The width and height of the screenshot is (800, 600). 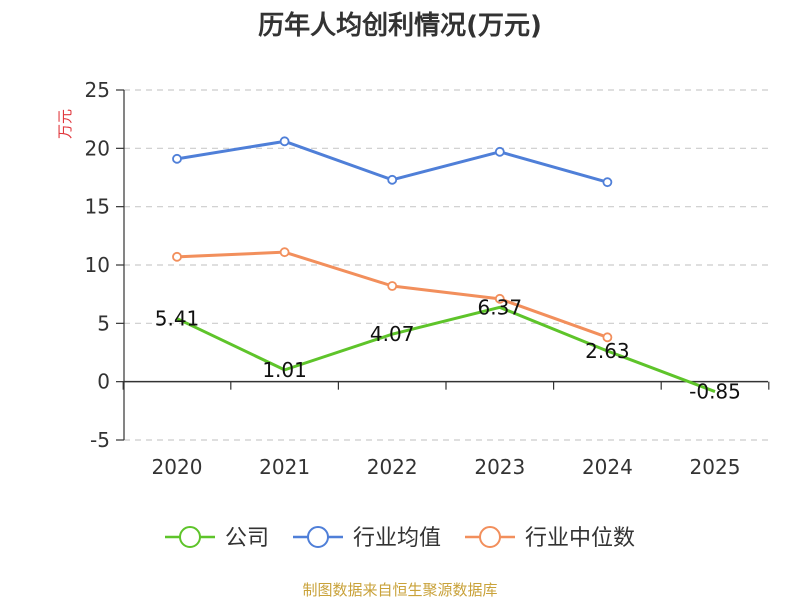 What do you see at coordinates (392, 467) in the screenshot?
I see `x-tick-label: 2022` at bounding box center [392, 467].